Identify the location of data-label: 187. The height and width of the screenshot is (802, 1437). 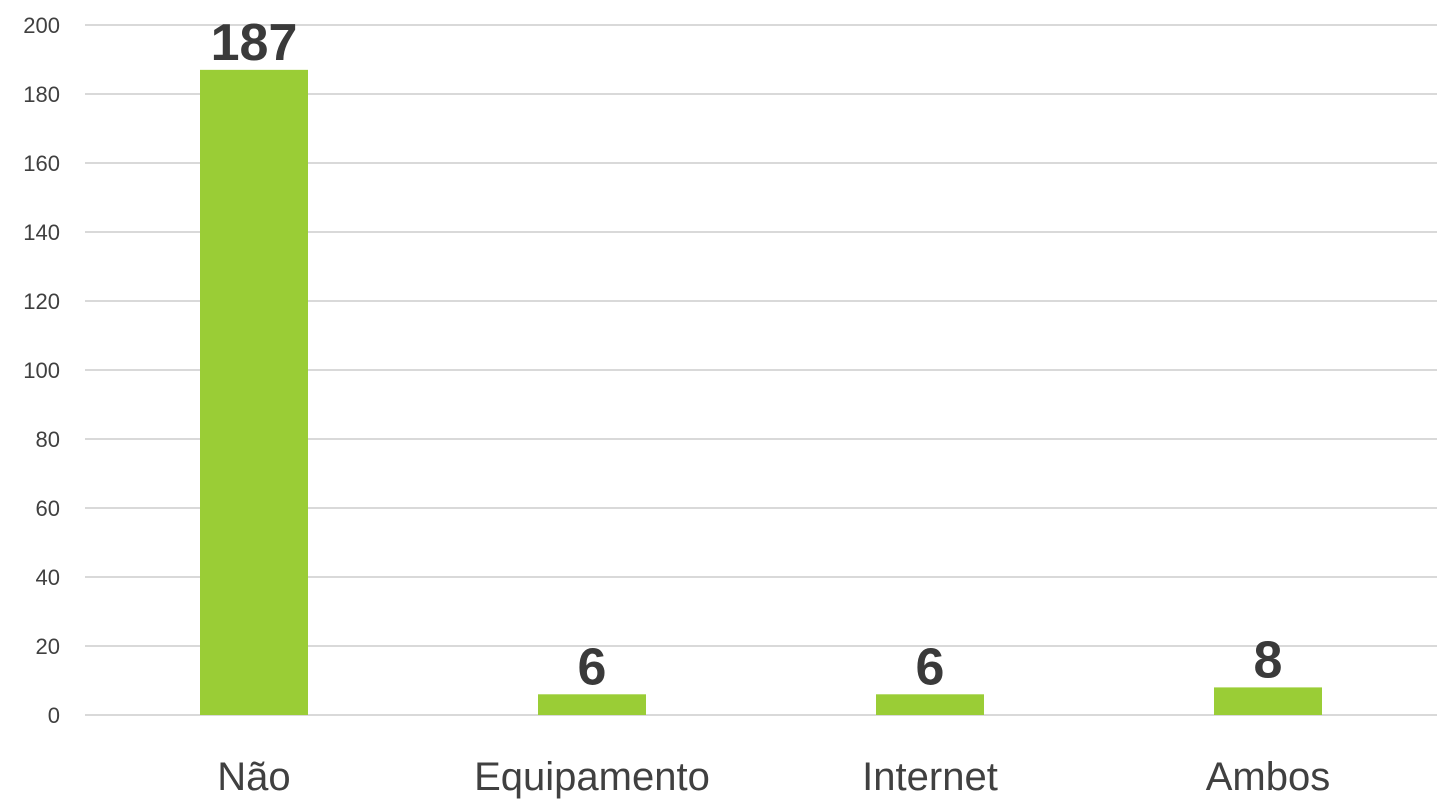
(254, 43).